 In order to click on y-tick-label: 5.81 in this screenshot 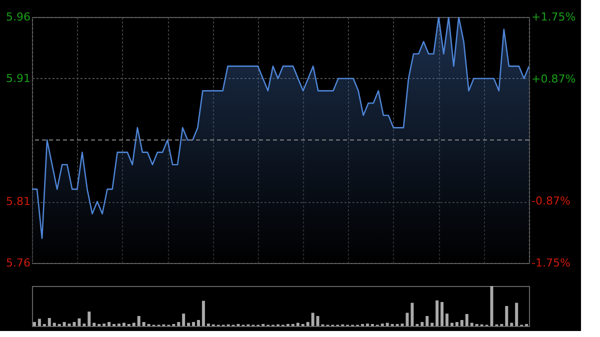, I will do `click(18, 201)`.